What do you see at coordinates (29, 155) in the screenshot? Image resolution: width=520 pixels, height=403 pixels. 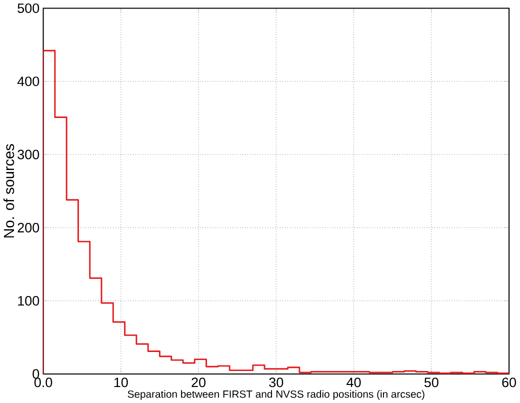 I see `y-tick-label: 300` at bounding box center [29, 155].